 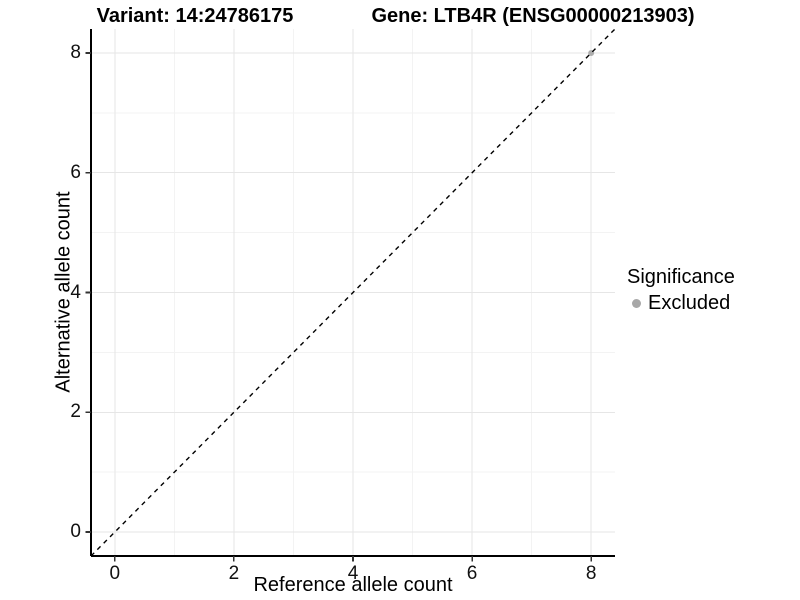 What do you see at coordinates (75, 412) in the screenshot?
I see `y-tick-label: 2` at bounding box center [75, 412].